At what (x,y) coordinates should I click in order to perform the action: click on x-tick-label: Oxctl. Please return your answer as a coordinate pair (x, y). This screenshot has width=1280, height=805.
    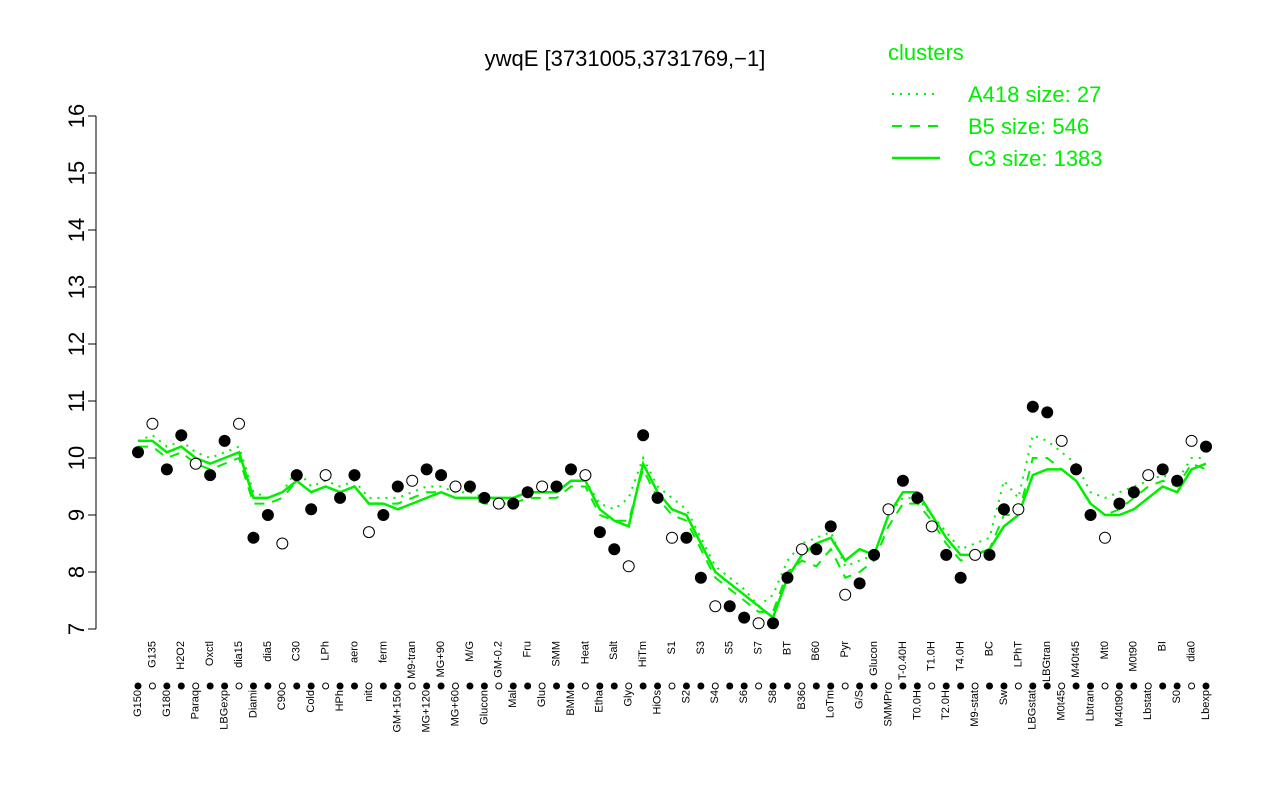
    Looking at the image, I should click on (210, 653).